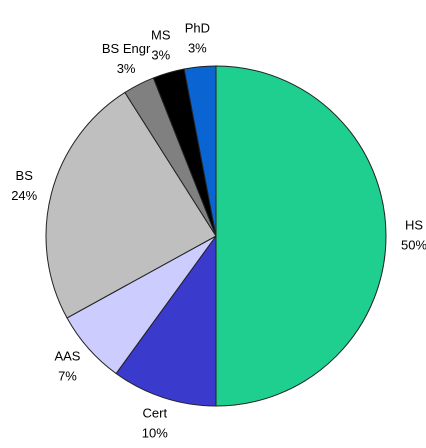  What do you see at coordinates (126, 48) in the screenshot?
I see `slice-label: BS Engr` at bounding box center [126, 48].